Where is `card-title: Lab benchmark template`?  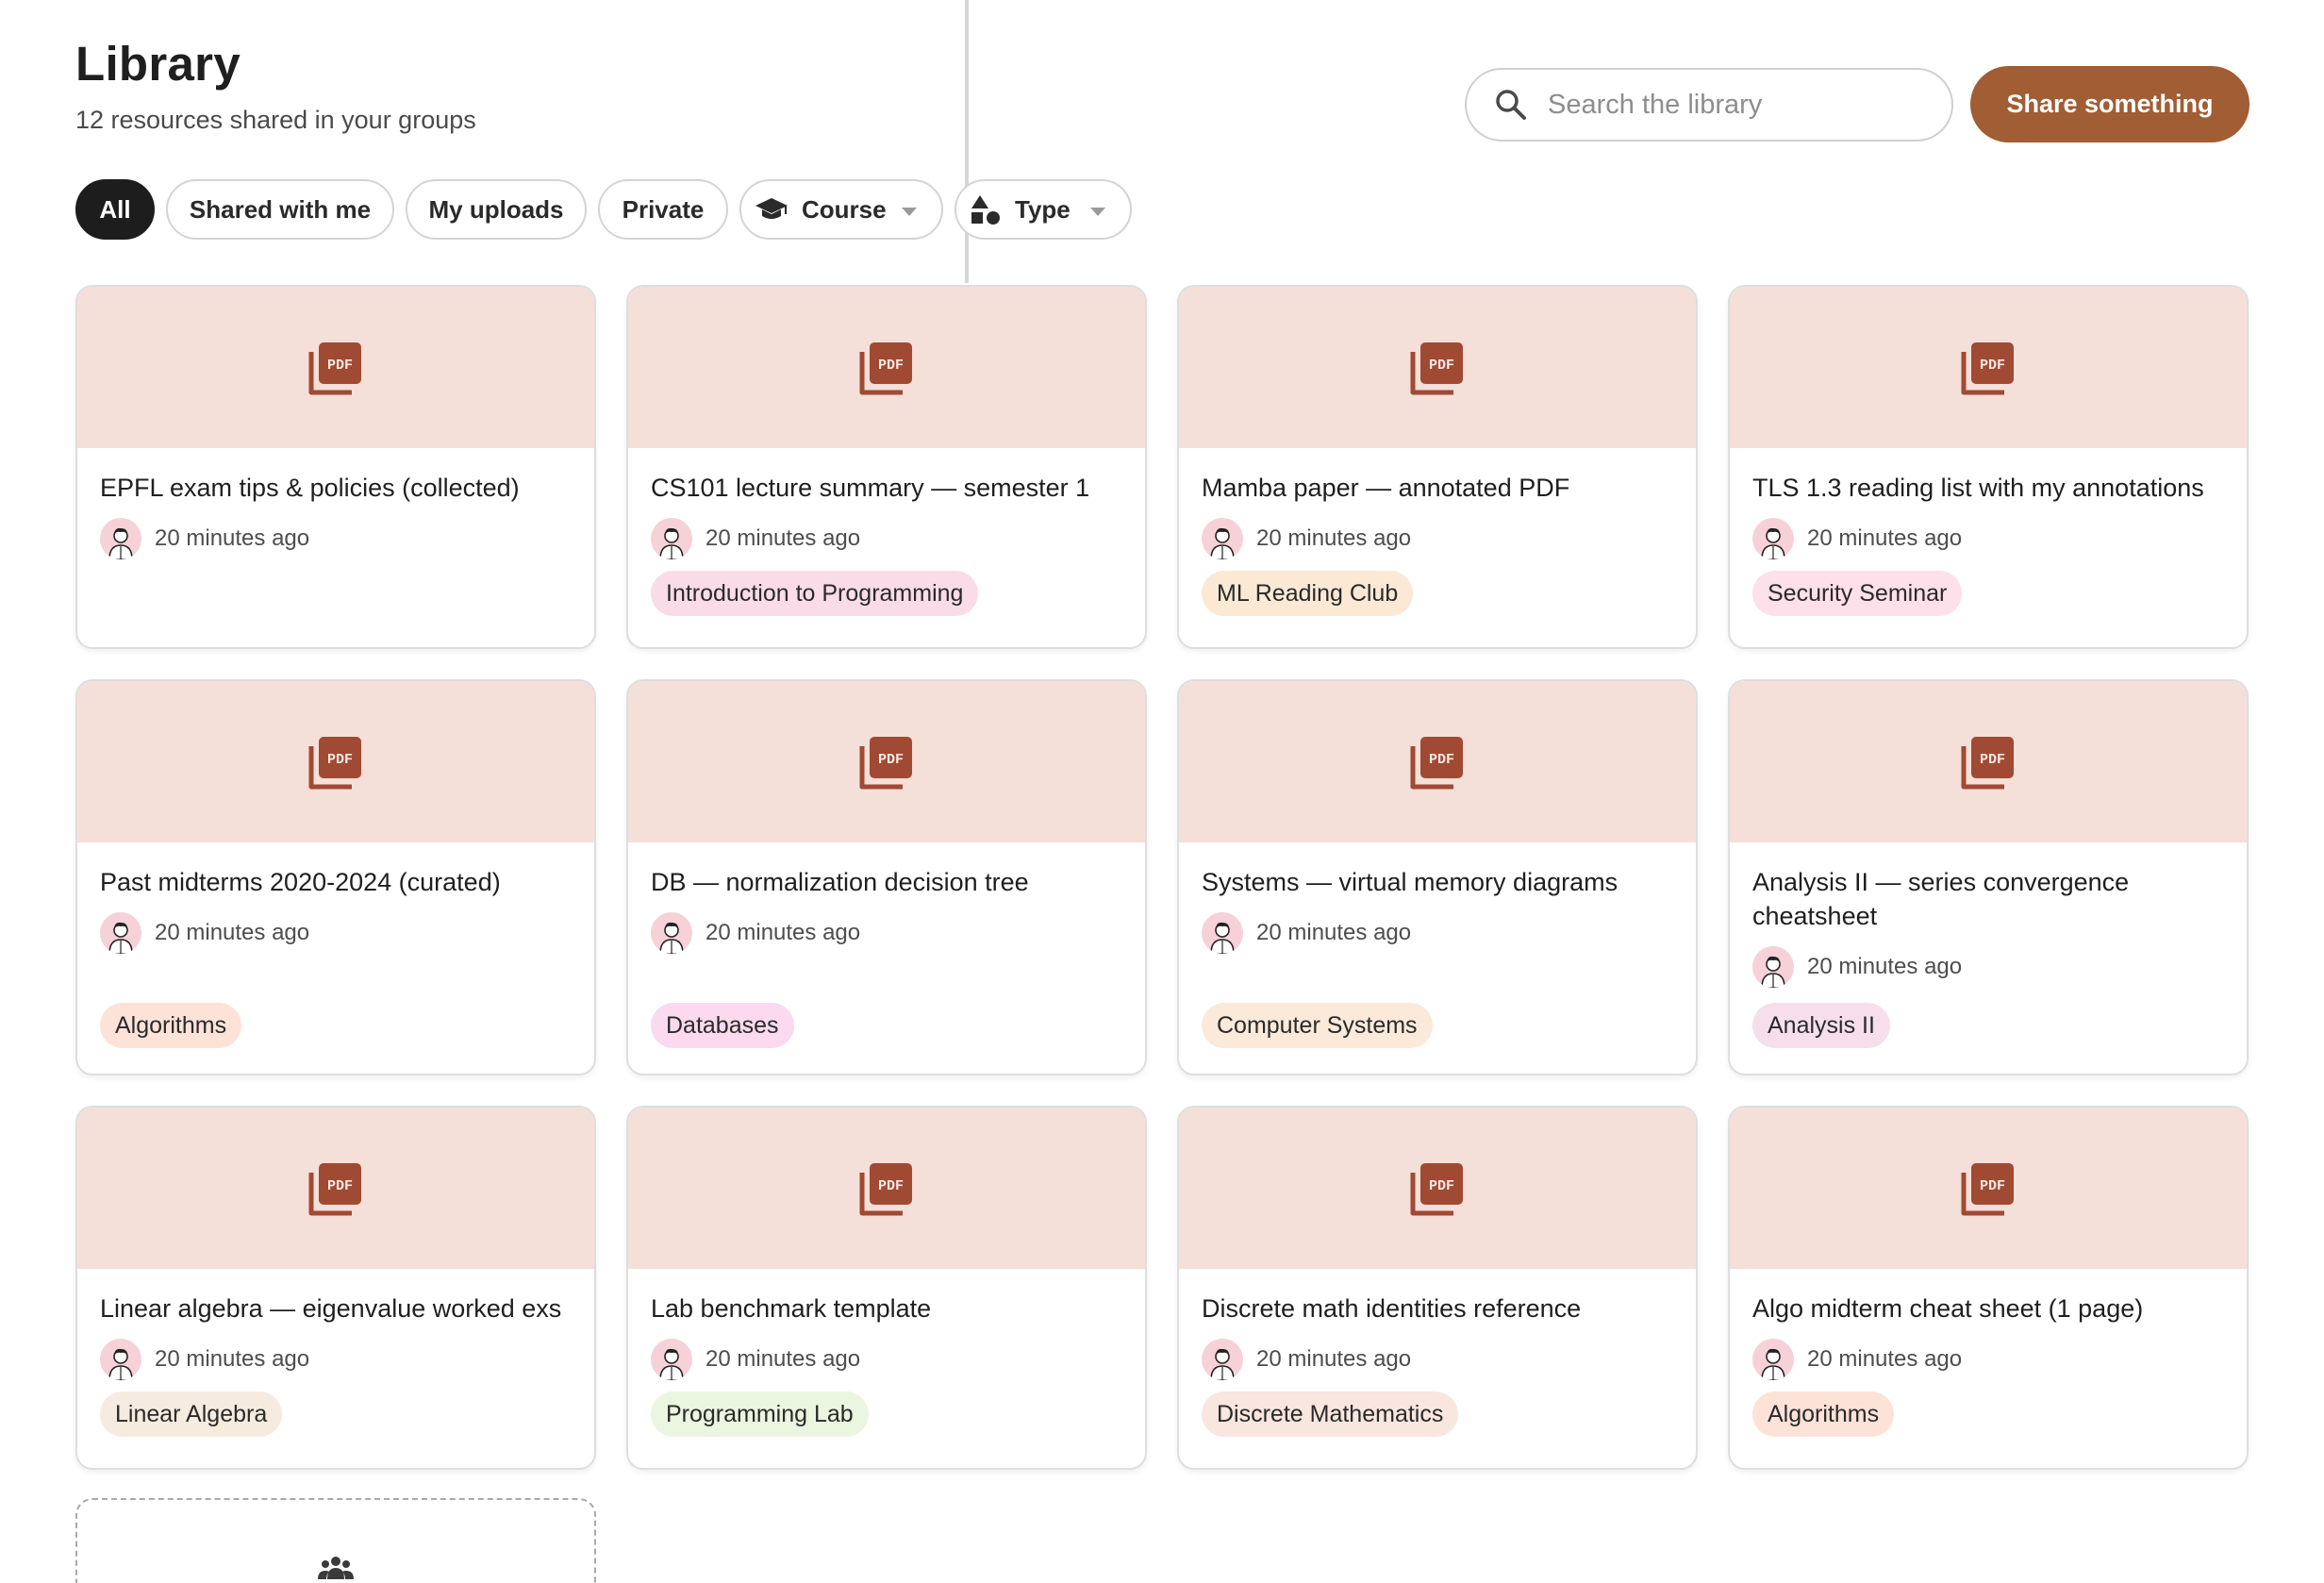
card-title: Lab benchmark template is located at coordinates (792, 1309).